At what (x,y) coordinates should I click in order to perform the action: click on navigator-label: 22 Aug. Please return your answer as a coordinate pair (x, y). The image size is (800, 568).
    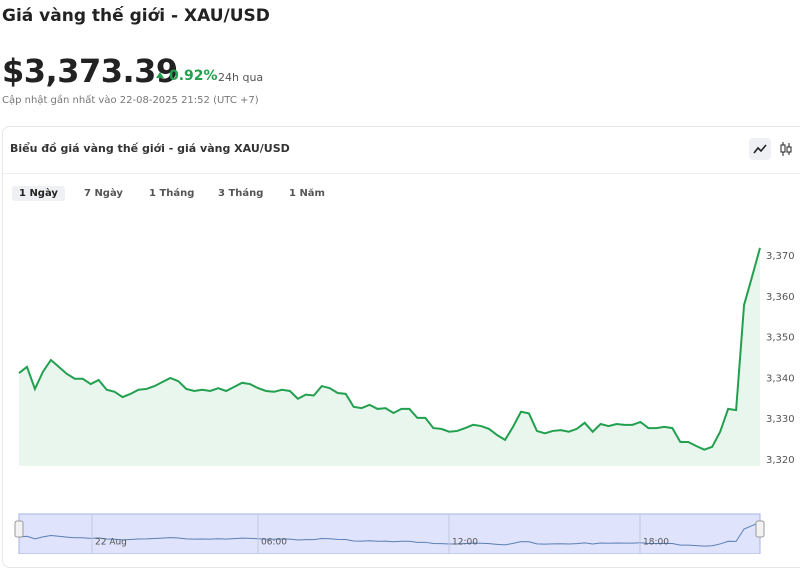
    Looking at the image, I should click on (111, 543).